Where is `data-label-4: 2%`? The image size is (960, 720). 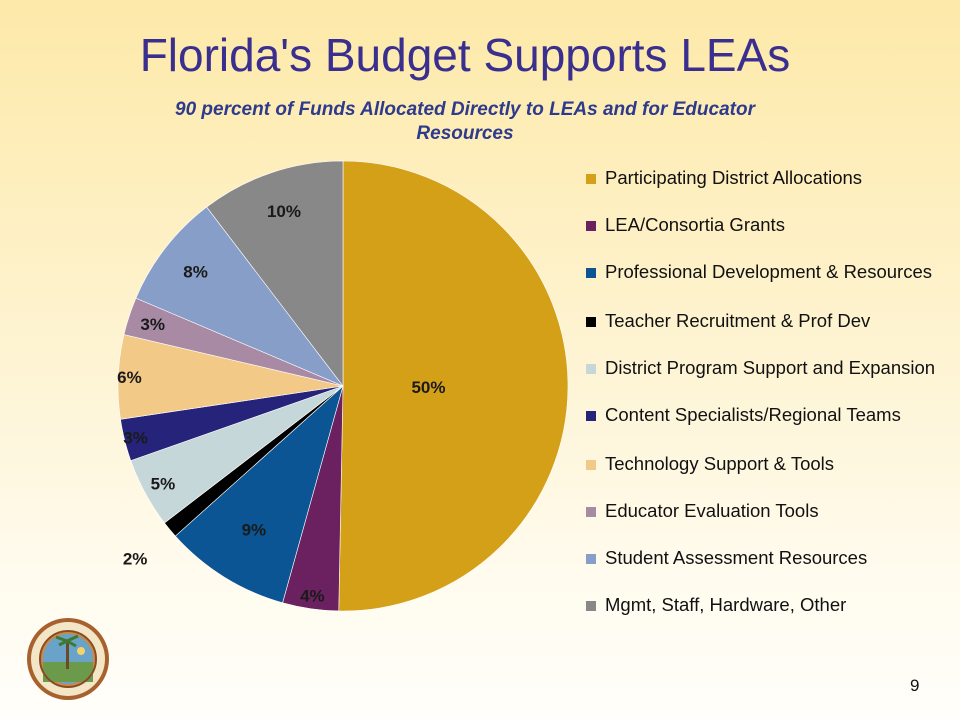
data-label-4: 2% is located at coordinates (135, 558).